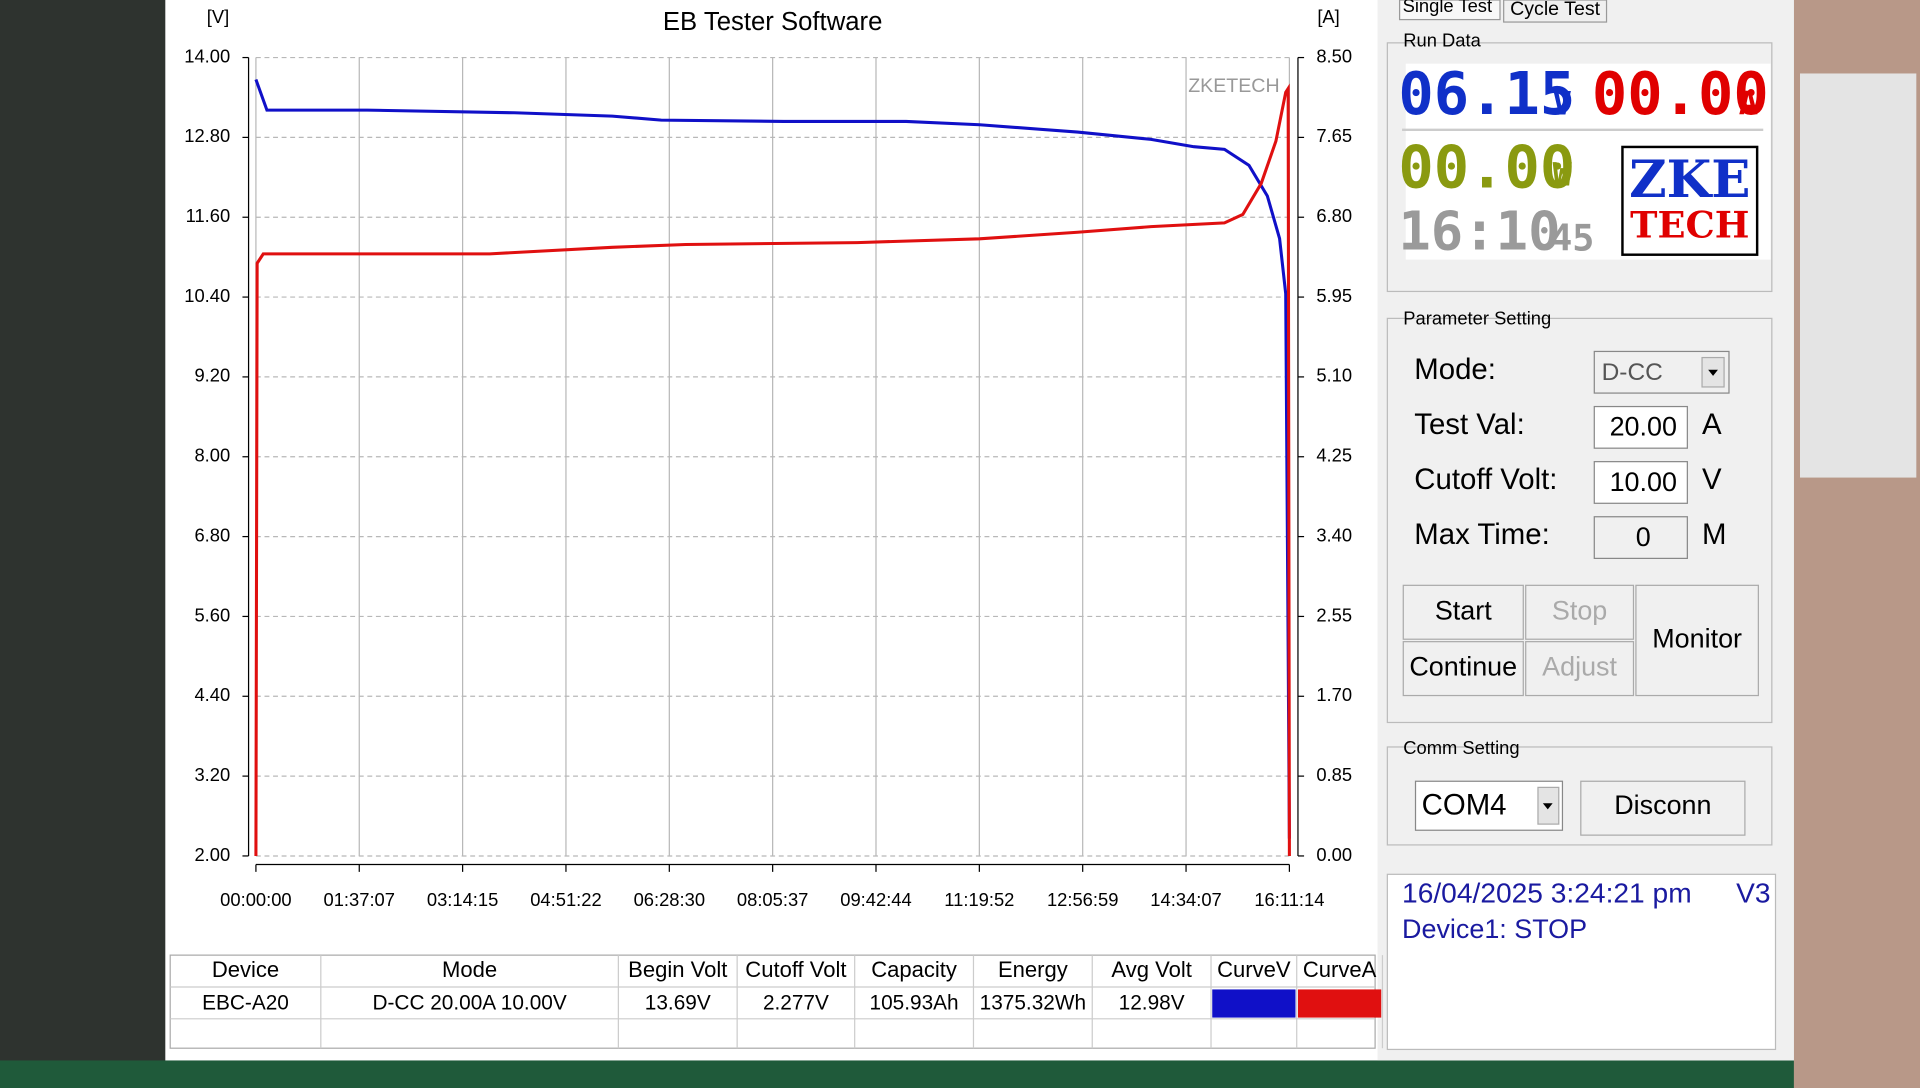 This screenshot has width=1920, height=1088. I want to click on label: 3.20, so click(212, 774).